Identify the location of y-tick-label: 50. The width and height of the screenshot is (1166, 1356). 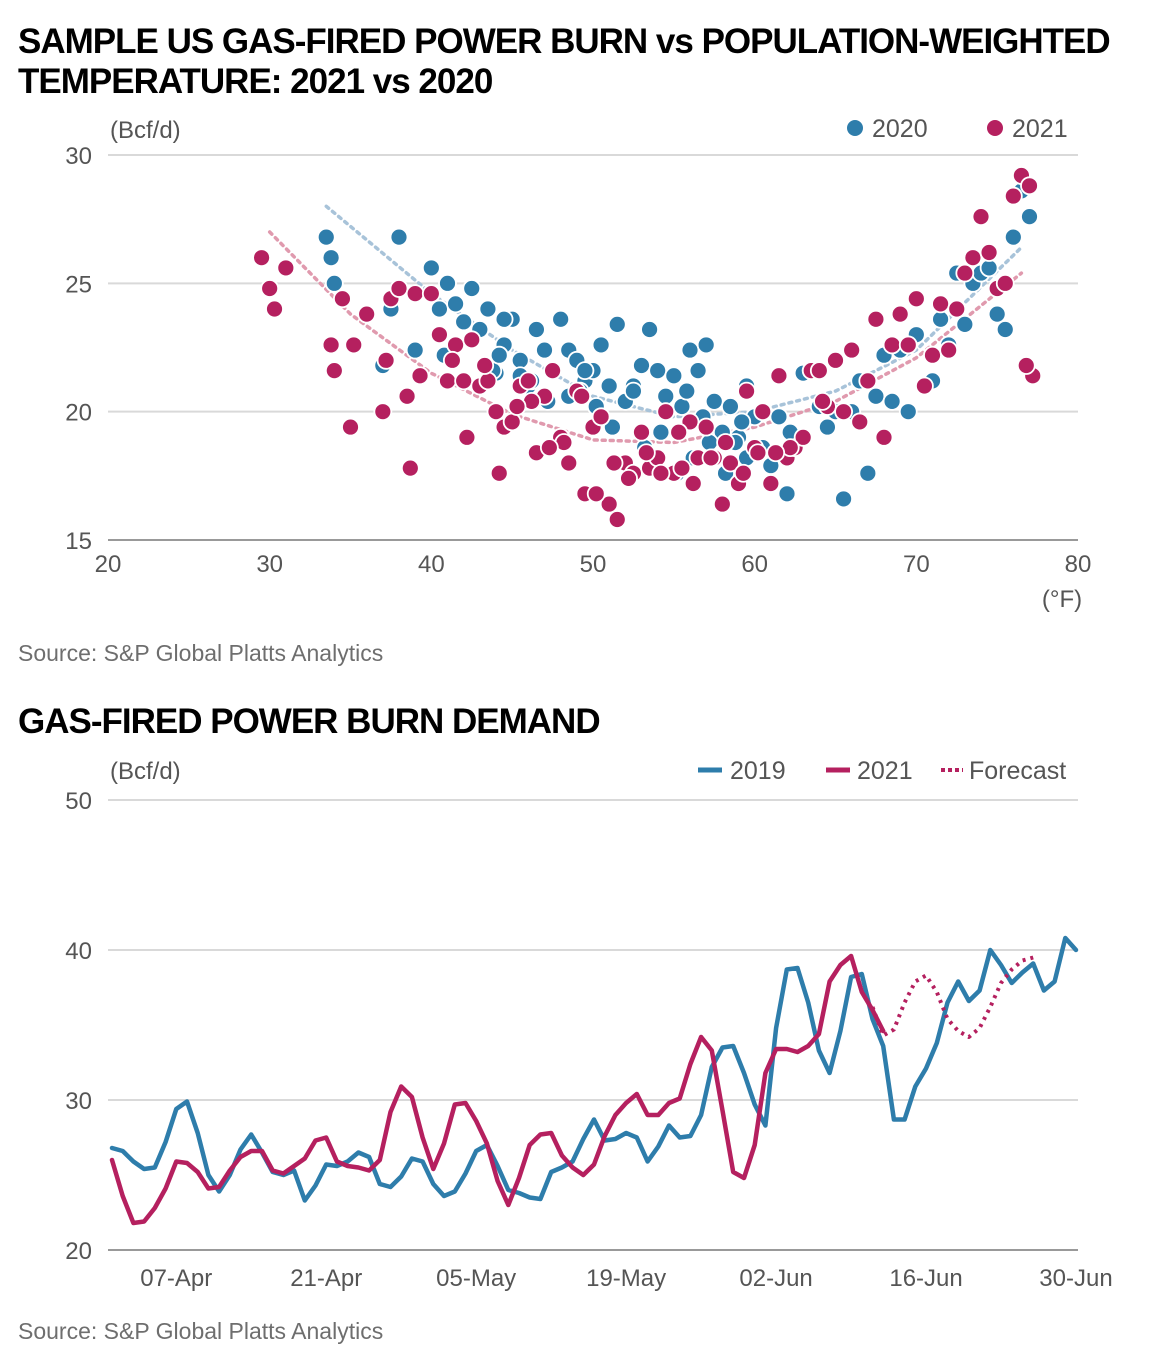
(78, 801).